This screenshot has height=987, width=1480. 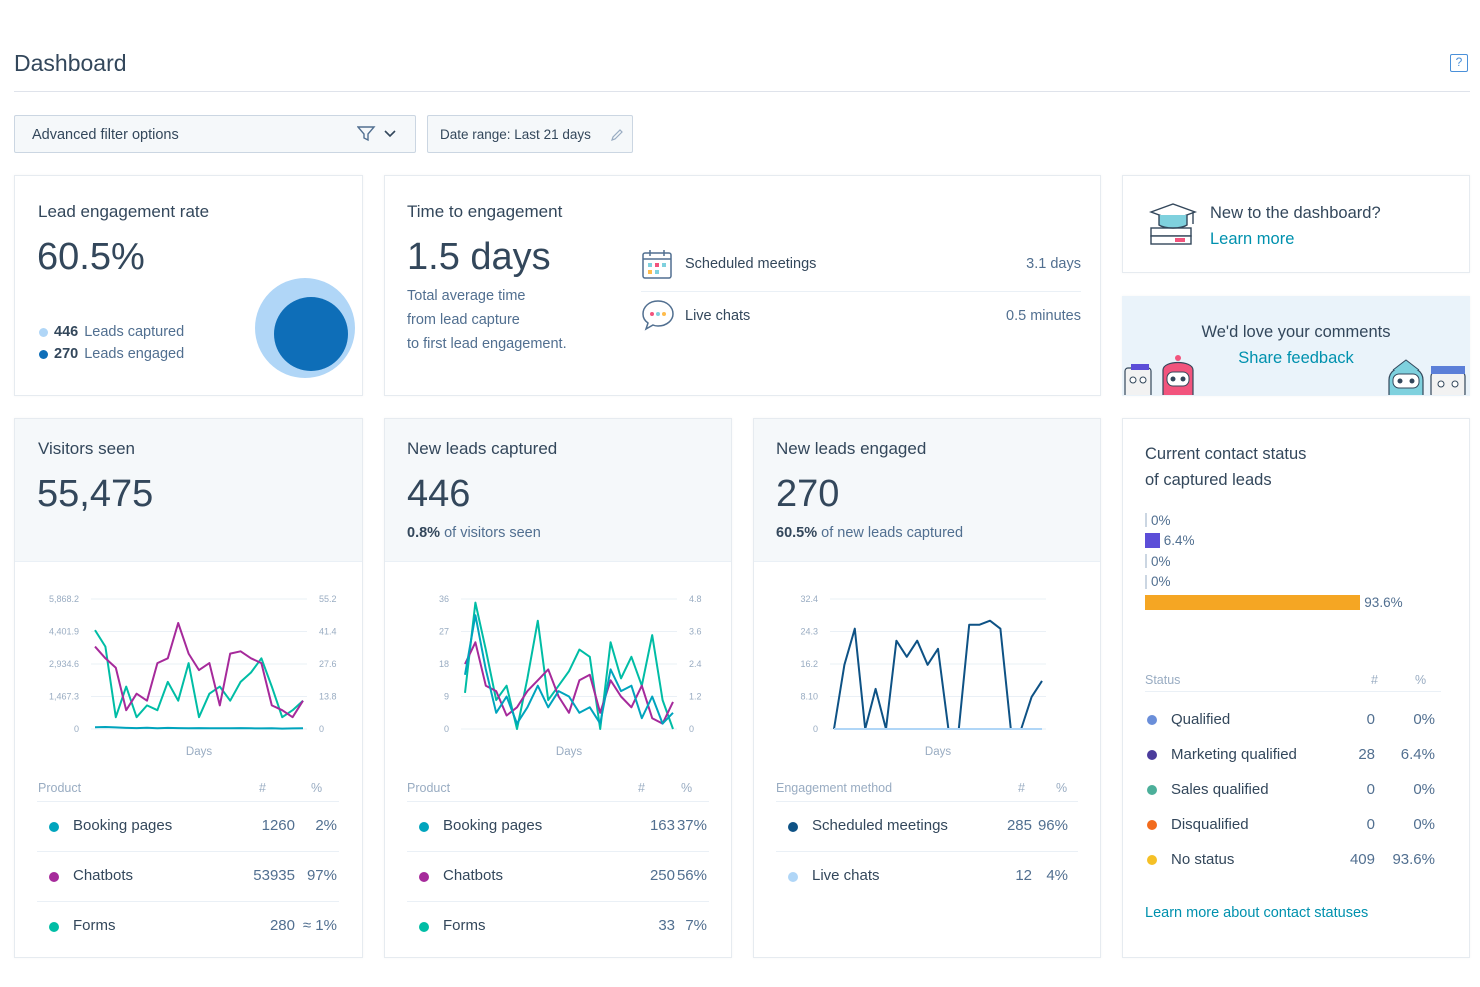 What do you see at coordinates (890, 533) in the screenshot?
I see `leads-engaged-sub-text: of new leads captured` at bounding box center [890, 533].